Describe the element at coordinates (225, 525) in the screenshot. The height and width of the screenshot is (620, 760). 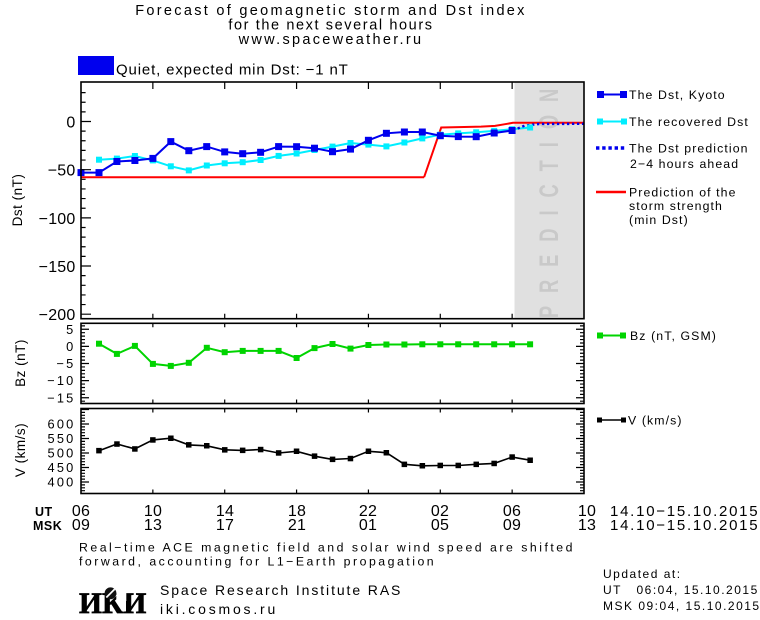
I see `svg-text: 17` at that location.